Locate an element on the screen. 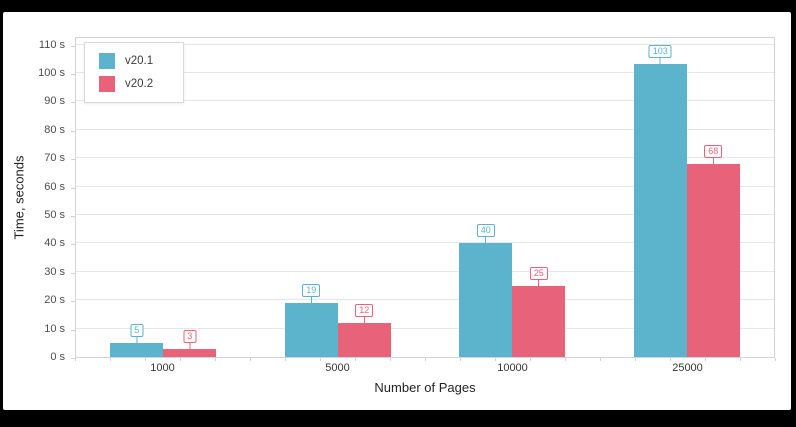  bar-v20.2-1000: 3 is located at coordinates (190, 343).